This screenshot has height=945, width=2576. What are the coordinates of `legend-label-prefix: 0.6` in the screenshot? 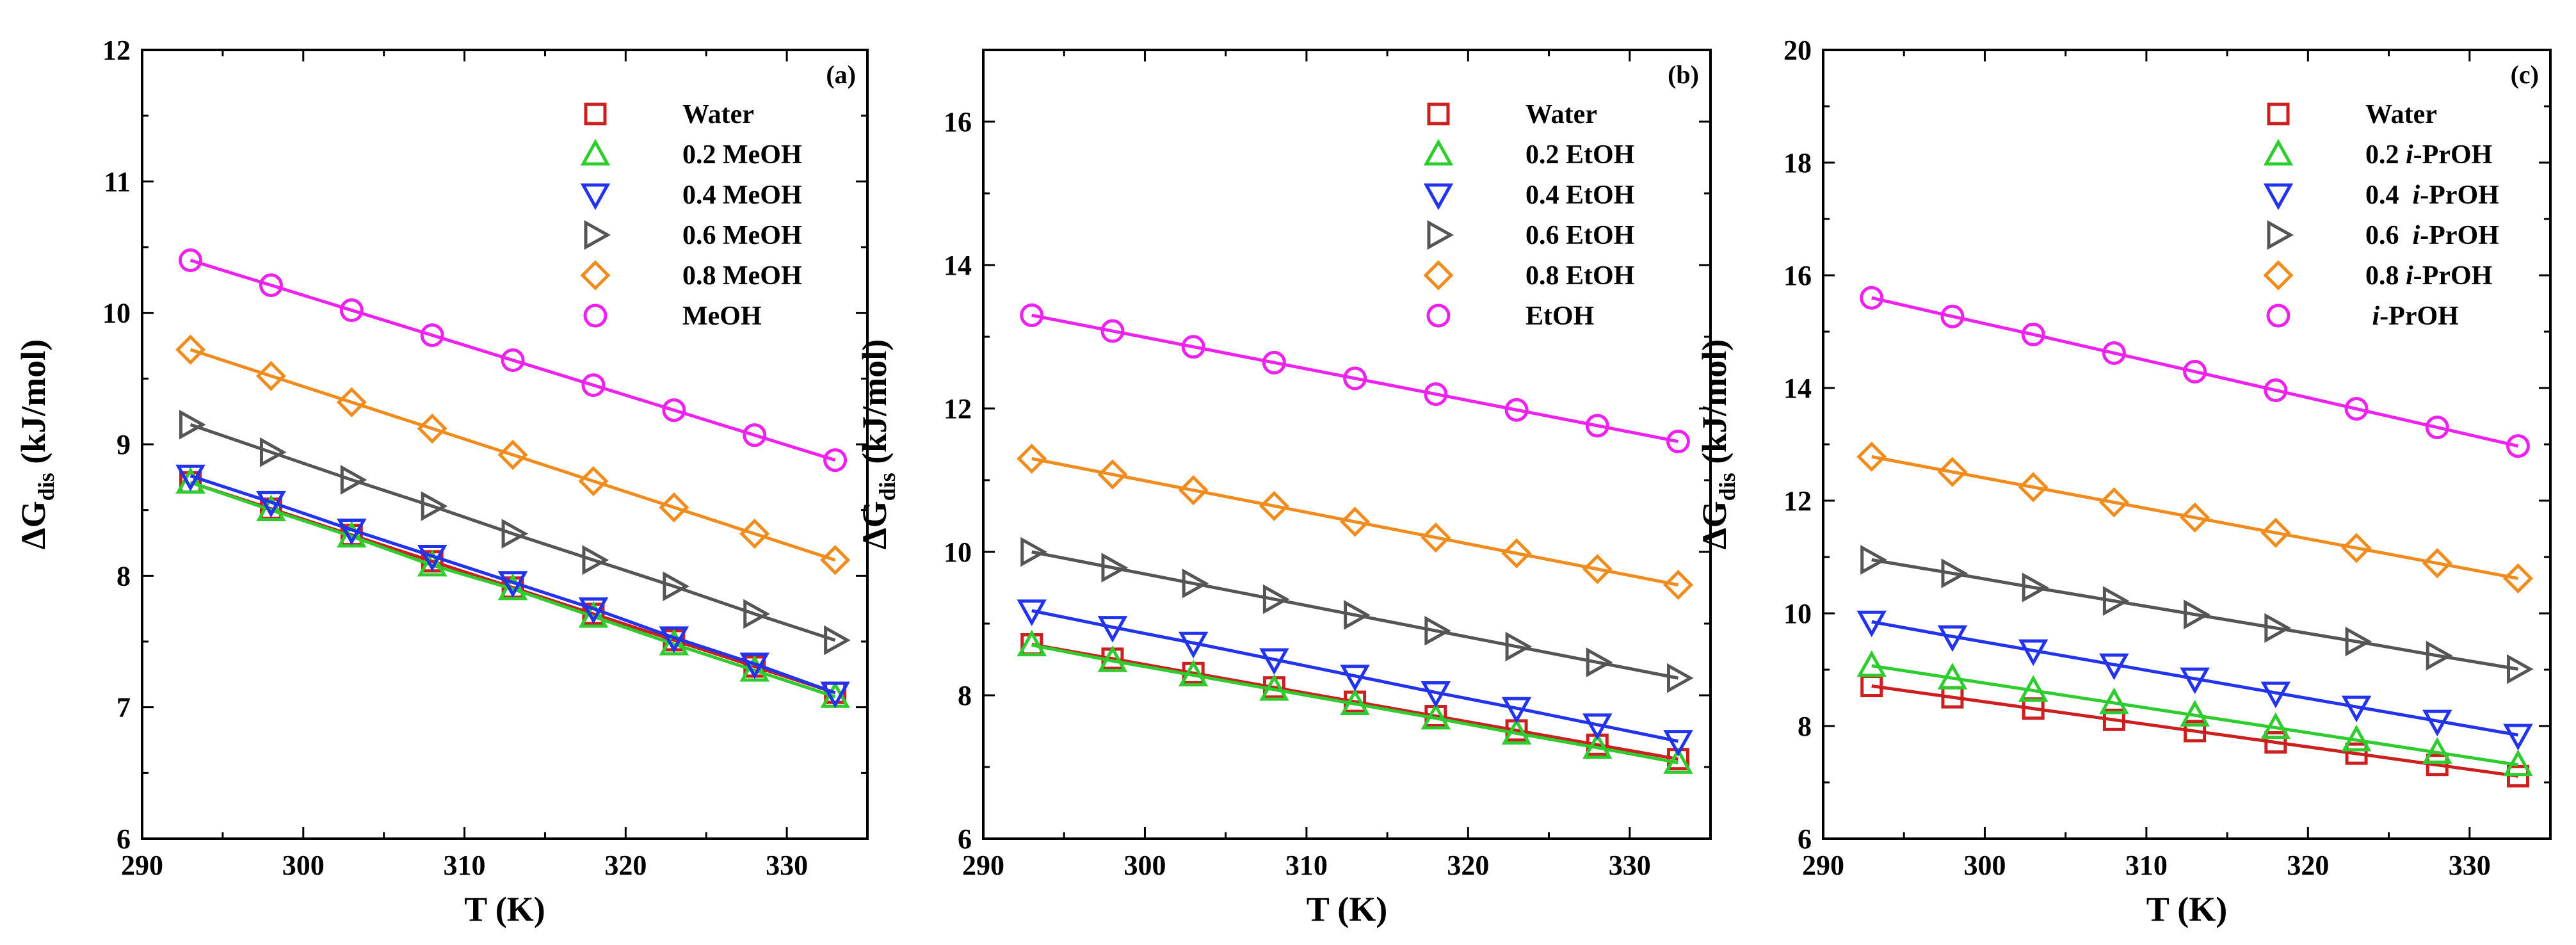 It's located at (2389, 235).